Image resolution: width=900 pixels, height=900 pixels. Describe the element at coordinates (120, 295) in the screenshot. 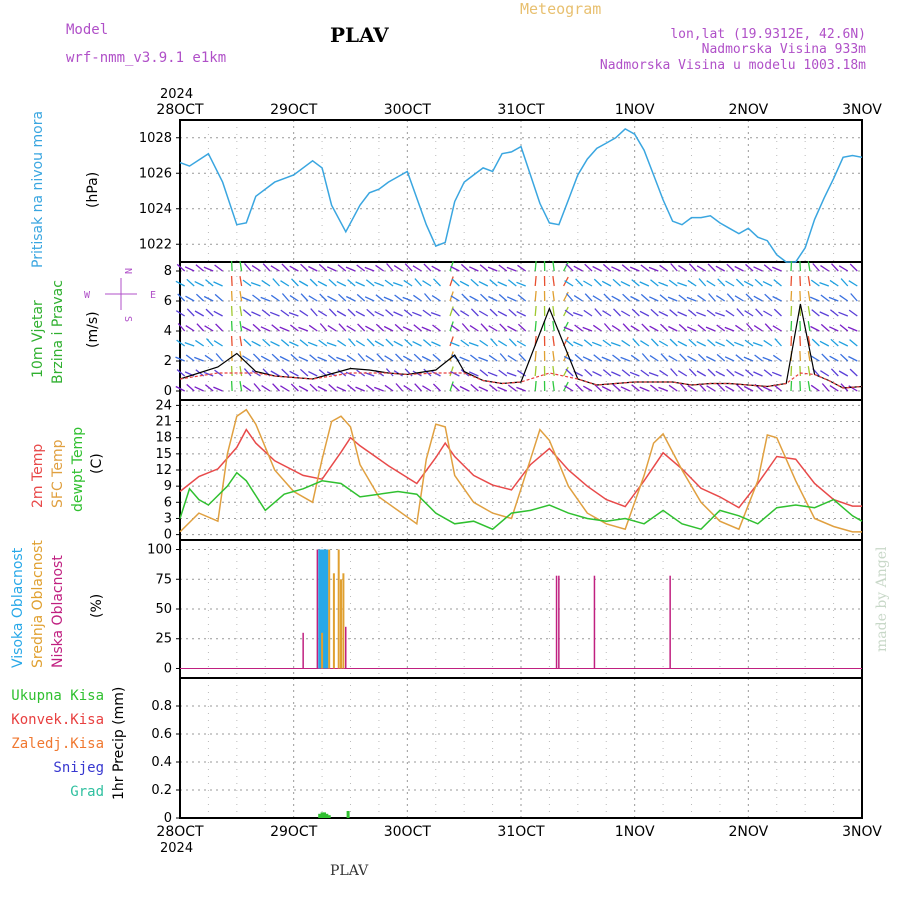

I see `compass-icon: W E N S` at that location.